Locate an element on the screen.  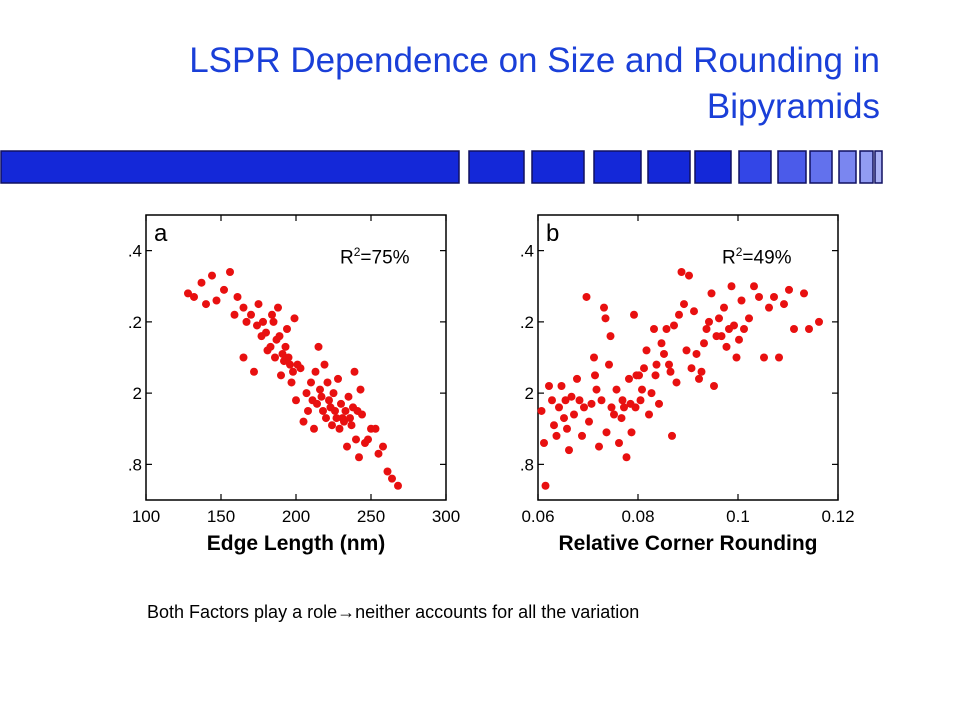
x-tick-label: 0.12 is located at coordinates (837, 516).